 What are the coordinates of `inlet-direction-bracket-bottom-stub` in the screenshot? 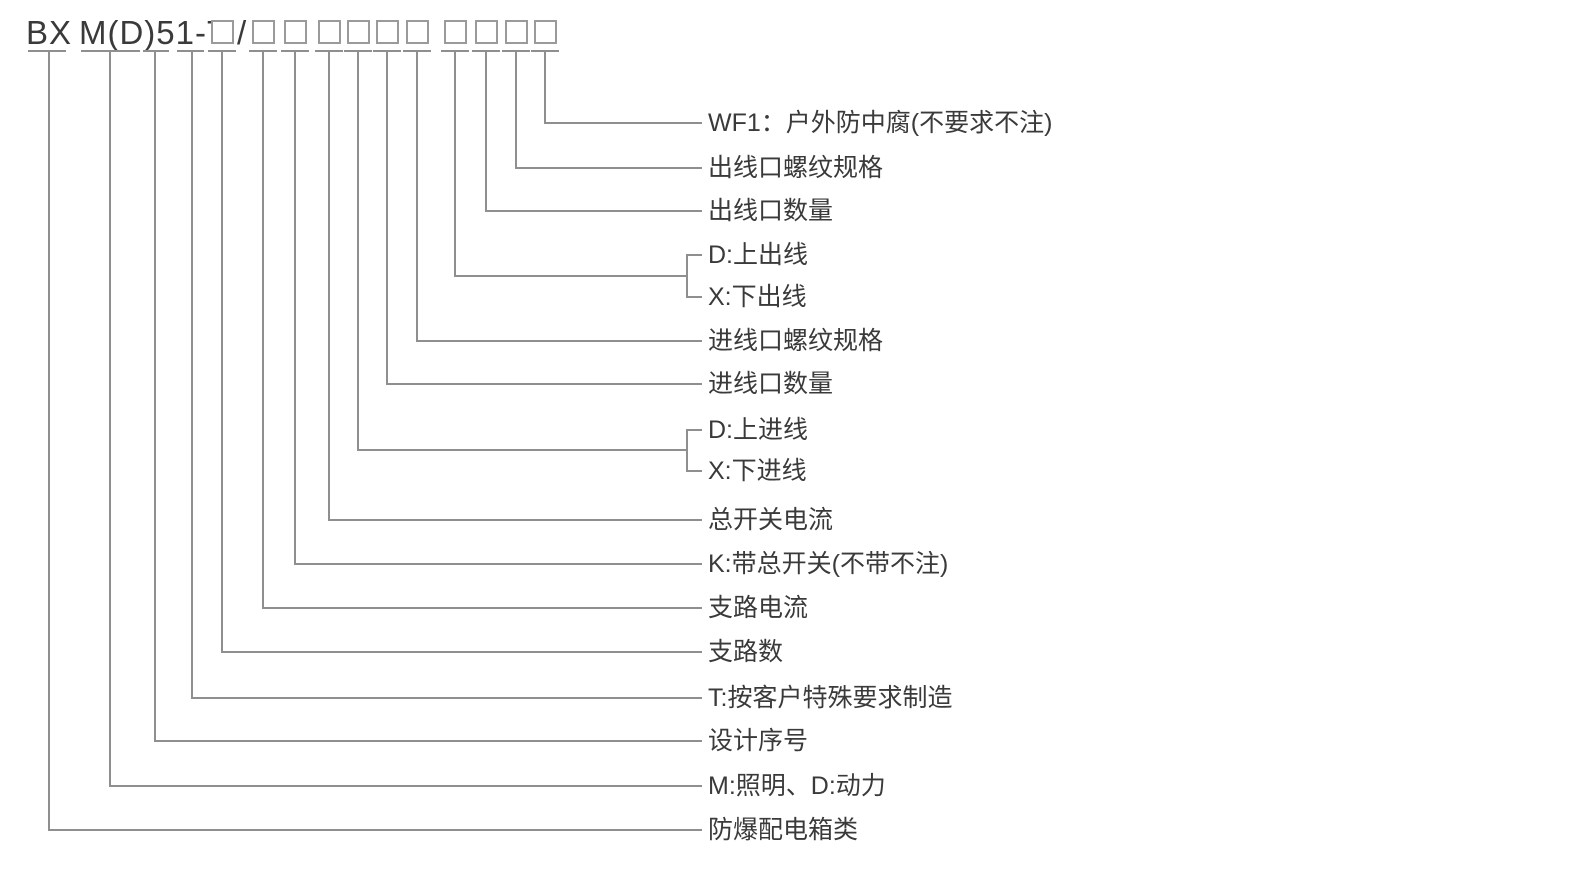 It's located at (694, 471).